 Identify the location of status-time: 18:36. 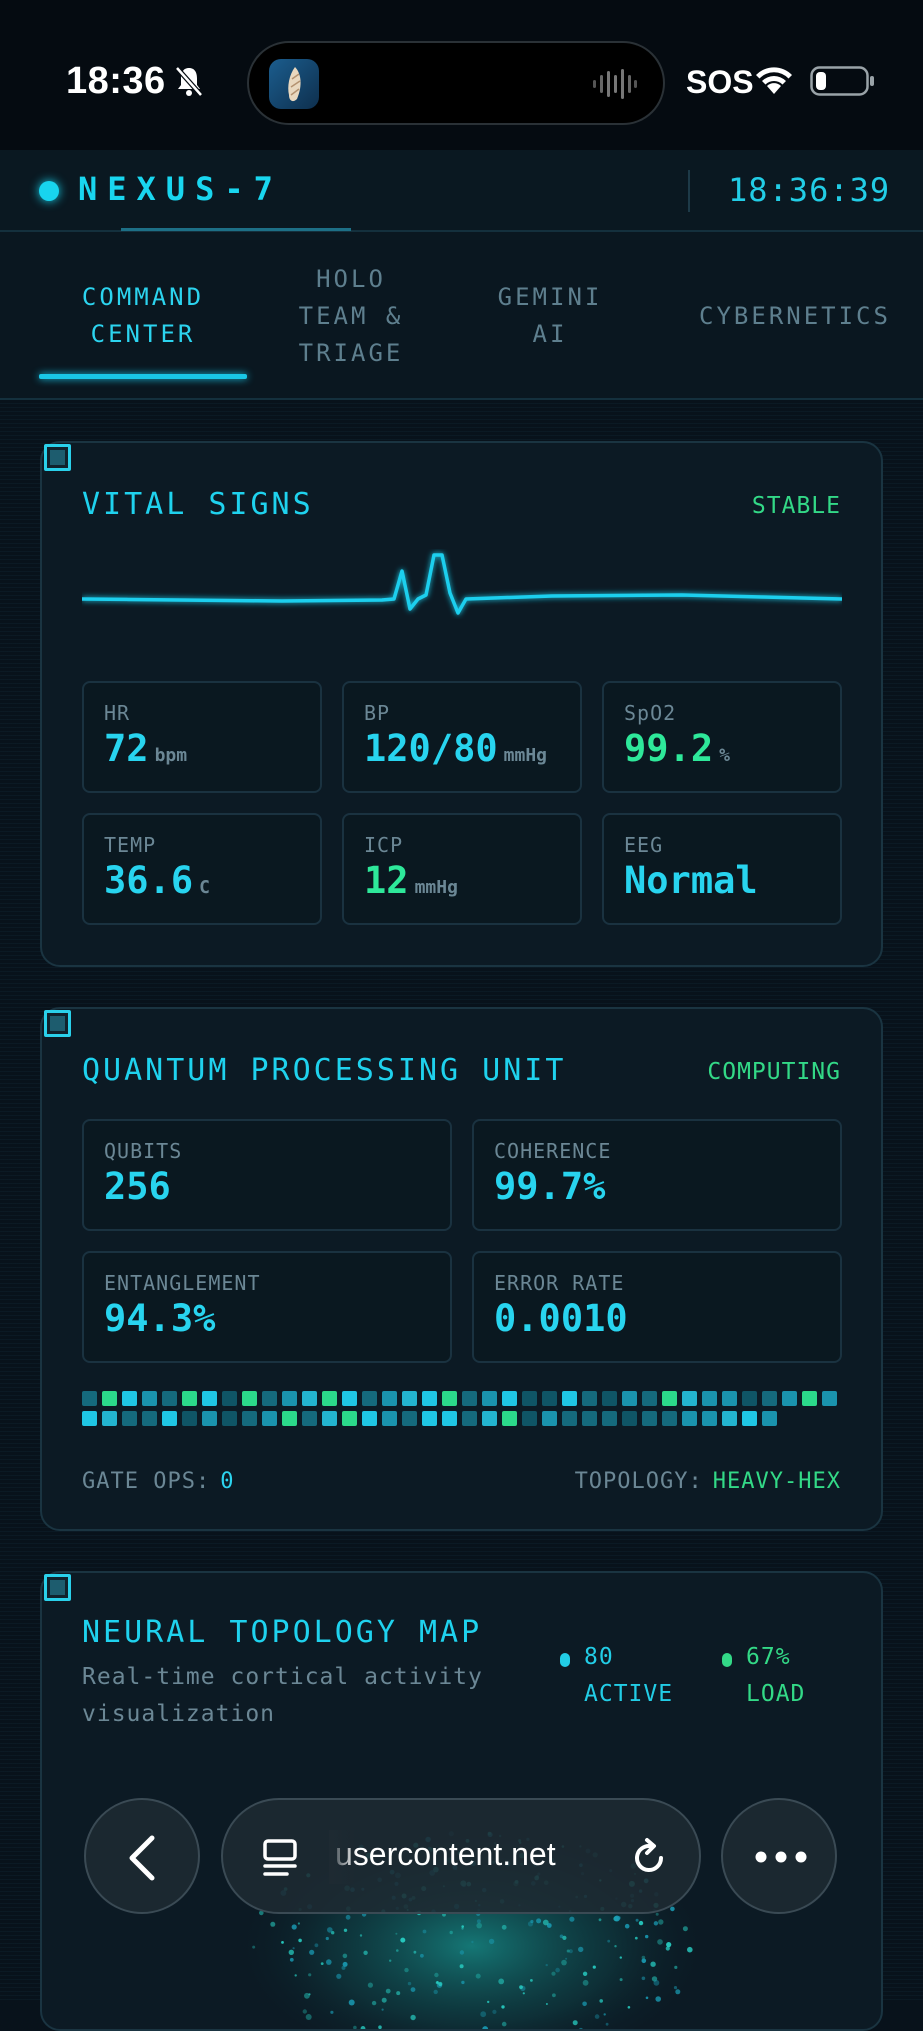
(116, 81).